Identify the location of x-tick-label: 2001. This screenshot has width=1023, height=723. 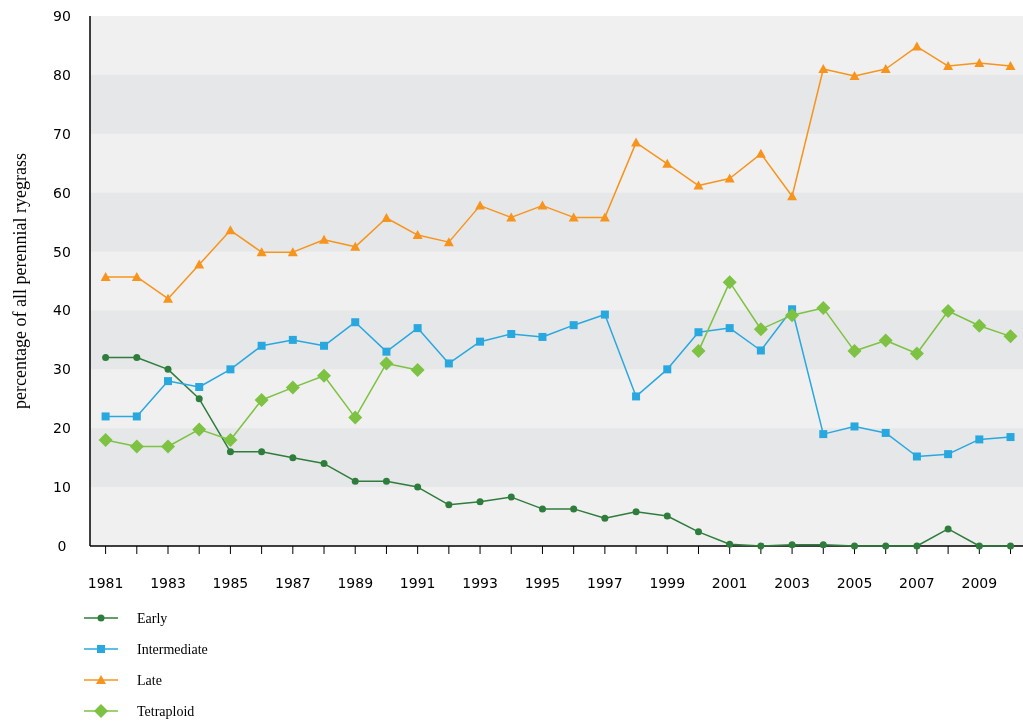
(729, 583).